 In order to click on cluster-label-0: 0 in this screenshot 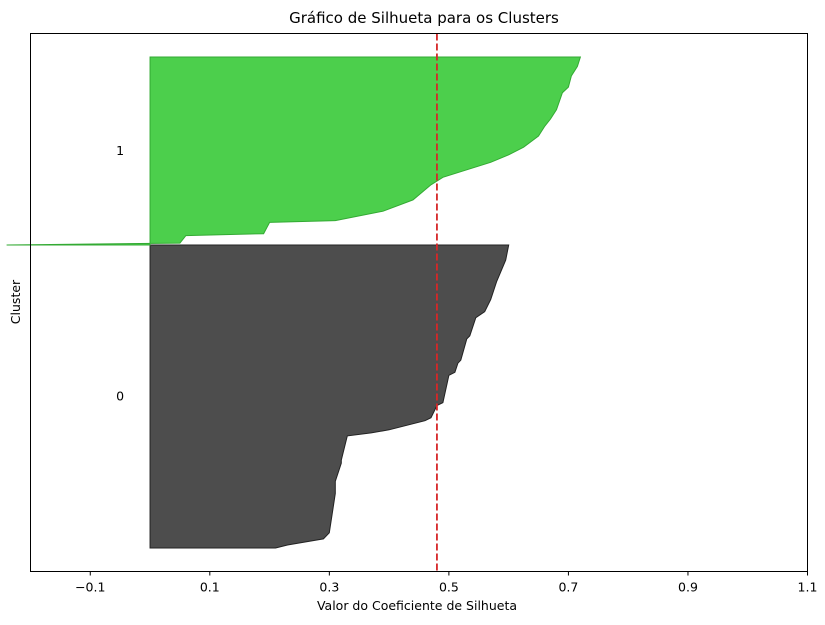, I will do `click(120, 396)`.